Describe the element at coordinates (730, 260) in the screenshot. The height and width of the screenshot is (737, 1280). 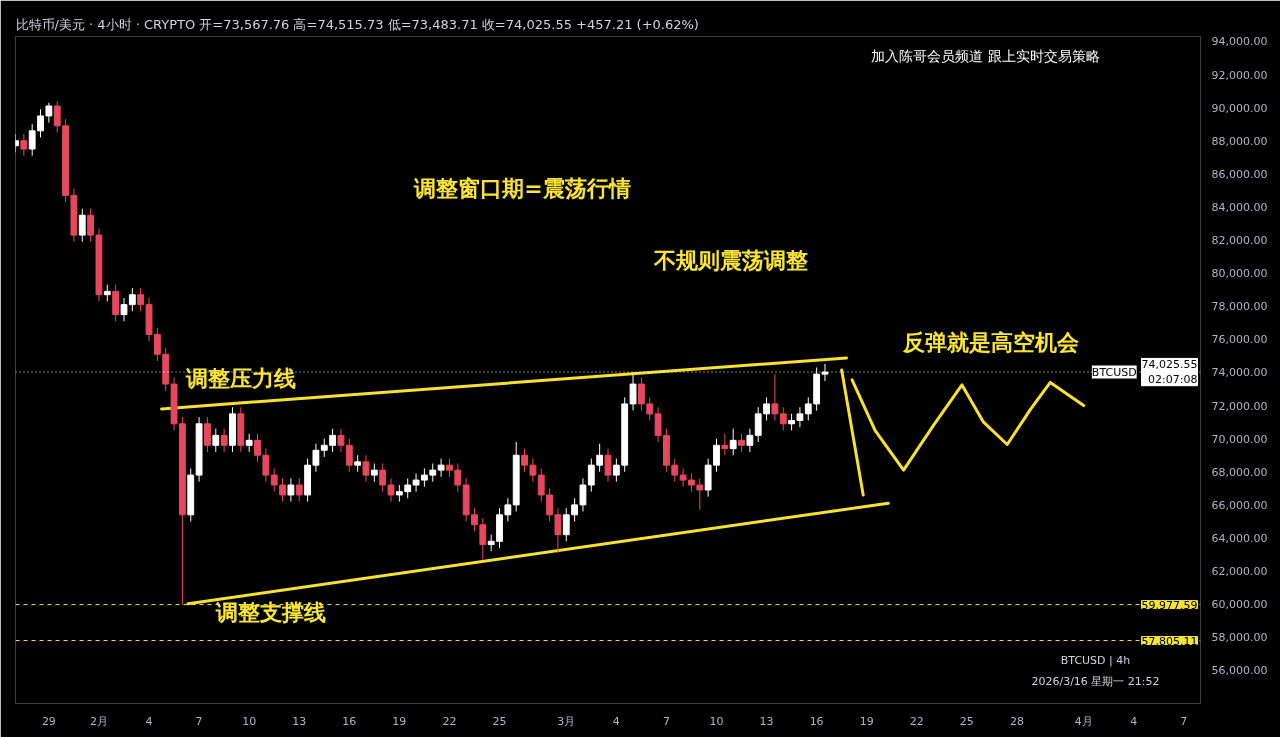
I see `annotation: 不规则震荡调整` at that location.